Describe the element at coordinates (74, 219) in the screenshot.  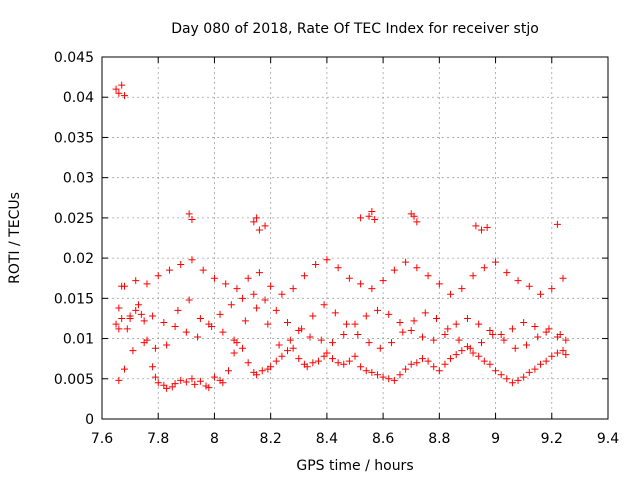
I see `y-tick-label: 0.025` at that location.